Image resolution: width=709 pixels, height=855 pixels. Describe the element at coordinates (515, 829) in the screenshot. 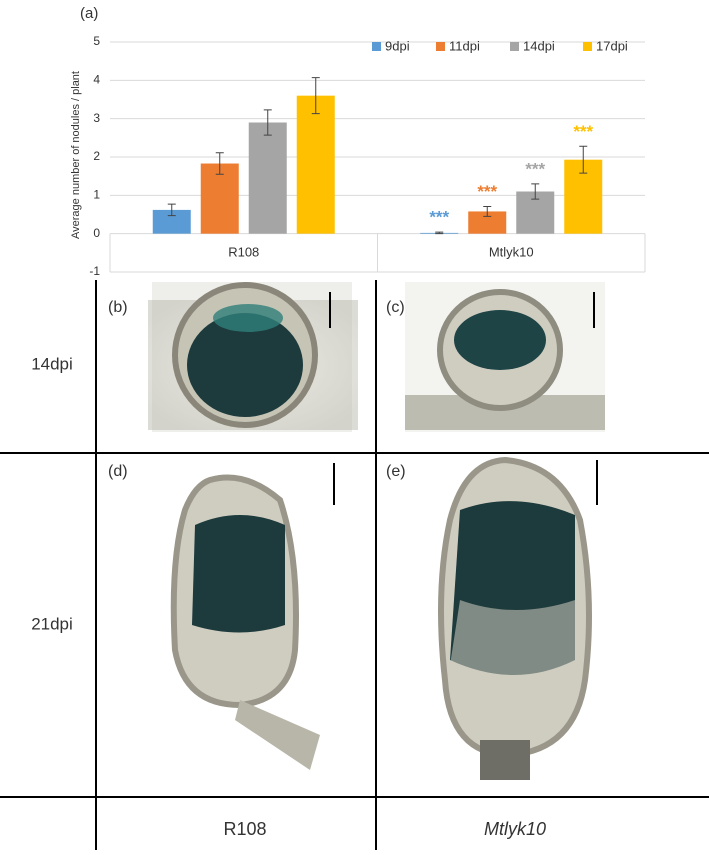

I see `column-label: Mtlyk10` at that location.